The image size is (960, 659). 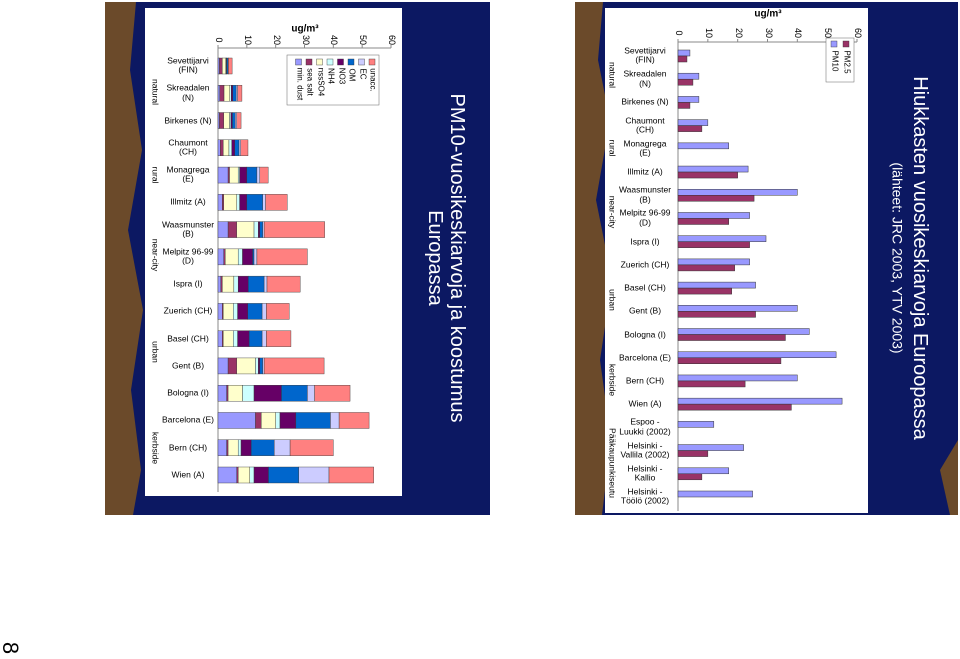 What do you see at coordinates (768, 33) in the screenshot?
I see `tick-label: 30` at bounding box center [768, 33].